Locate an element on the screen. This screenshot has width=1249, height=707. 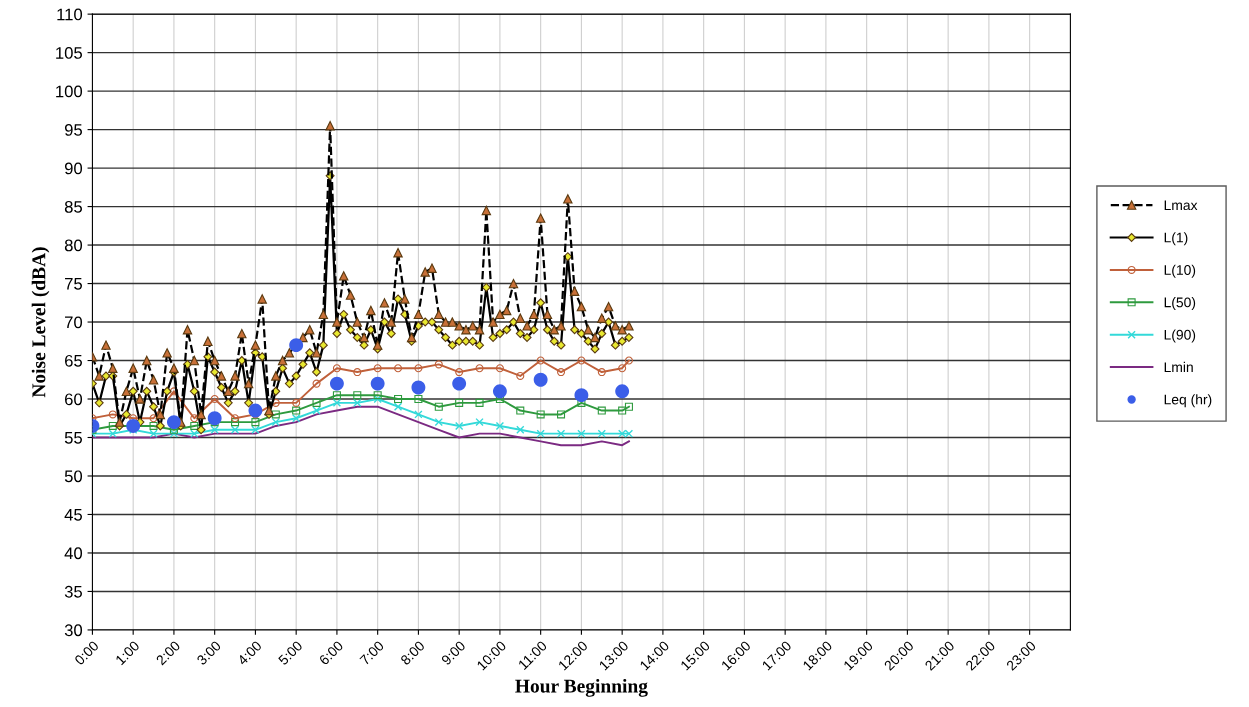
y-tick-label: 35 is located at coordinates (73, 591).